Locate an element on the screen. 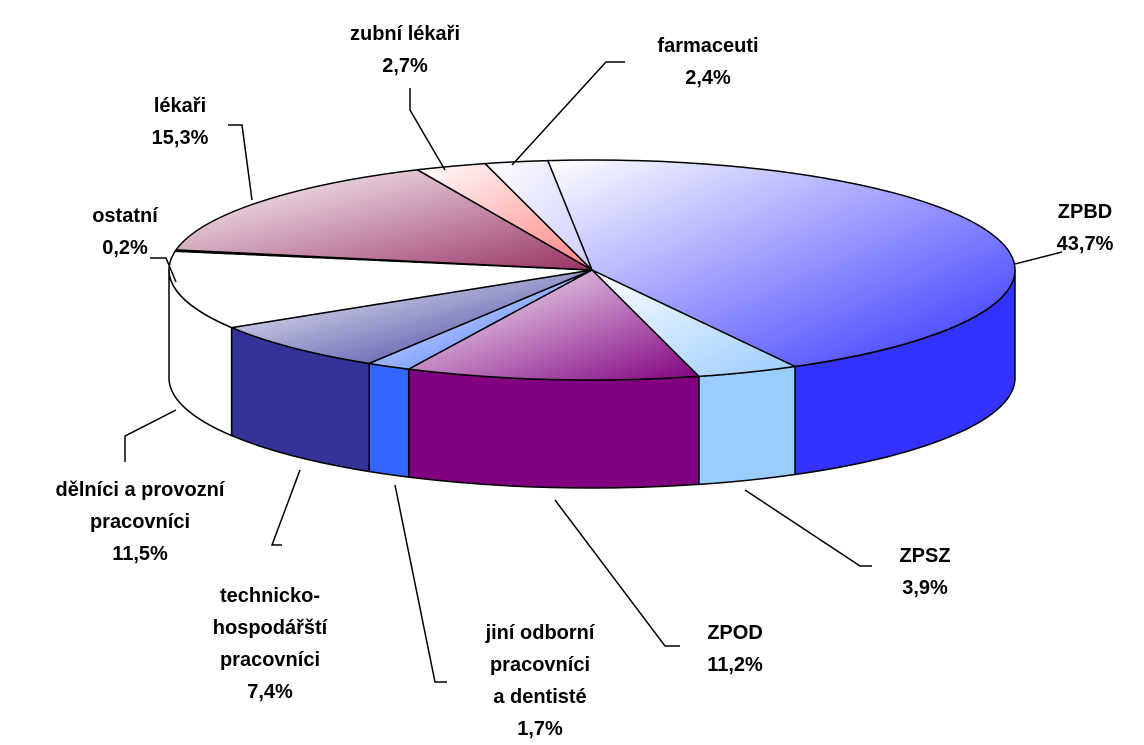  value-label: 43,7% is located at coordinates (1085, 244).